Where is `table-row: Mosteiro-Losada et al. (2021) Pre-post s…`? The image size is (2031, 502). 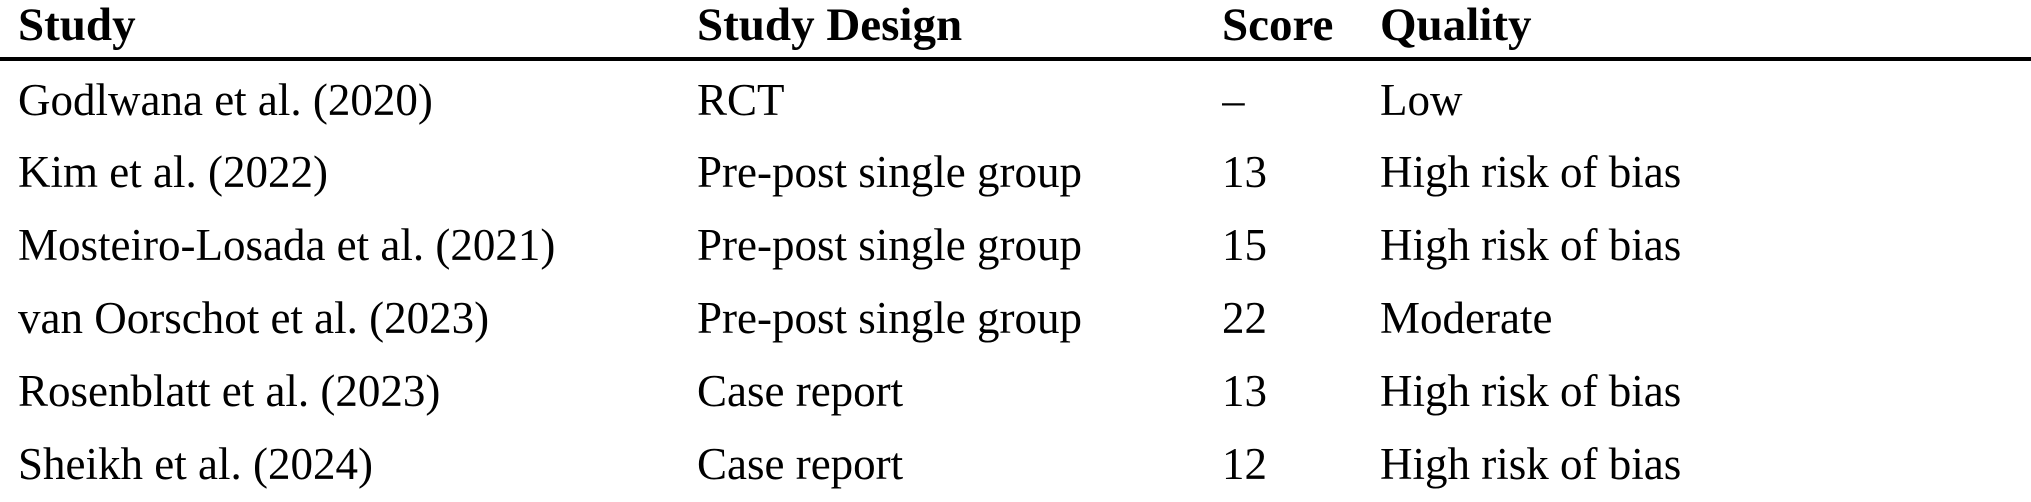 table-row: Mosteiro-Losada et al. (2021) Pre-post s… is located at coordinates (1015, 241).